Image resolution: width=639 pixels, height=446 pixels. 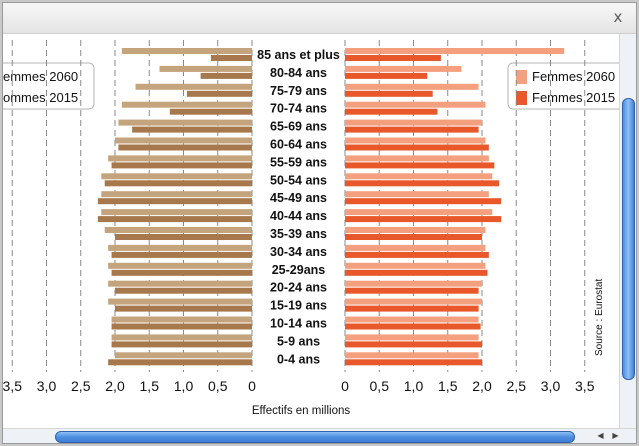 What do you see at coordinates (81, 386) in the screenshot?
I see `x-tick-left: 2,5` at bounding box center [81, 386].